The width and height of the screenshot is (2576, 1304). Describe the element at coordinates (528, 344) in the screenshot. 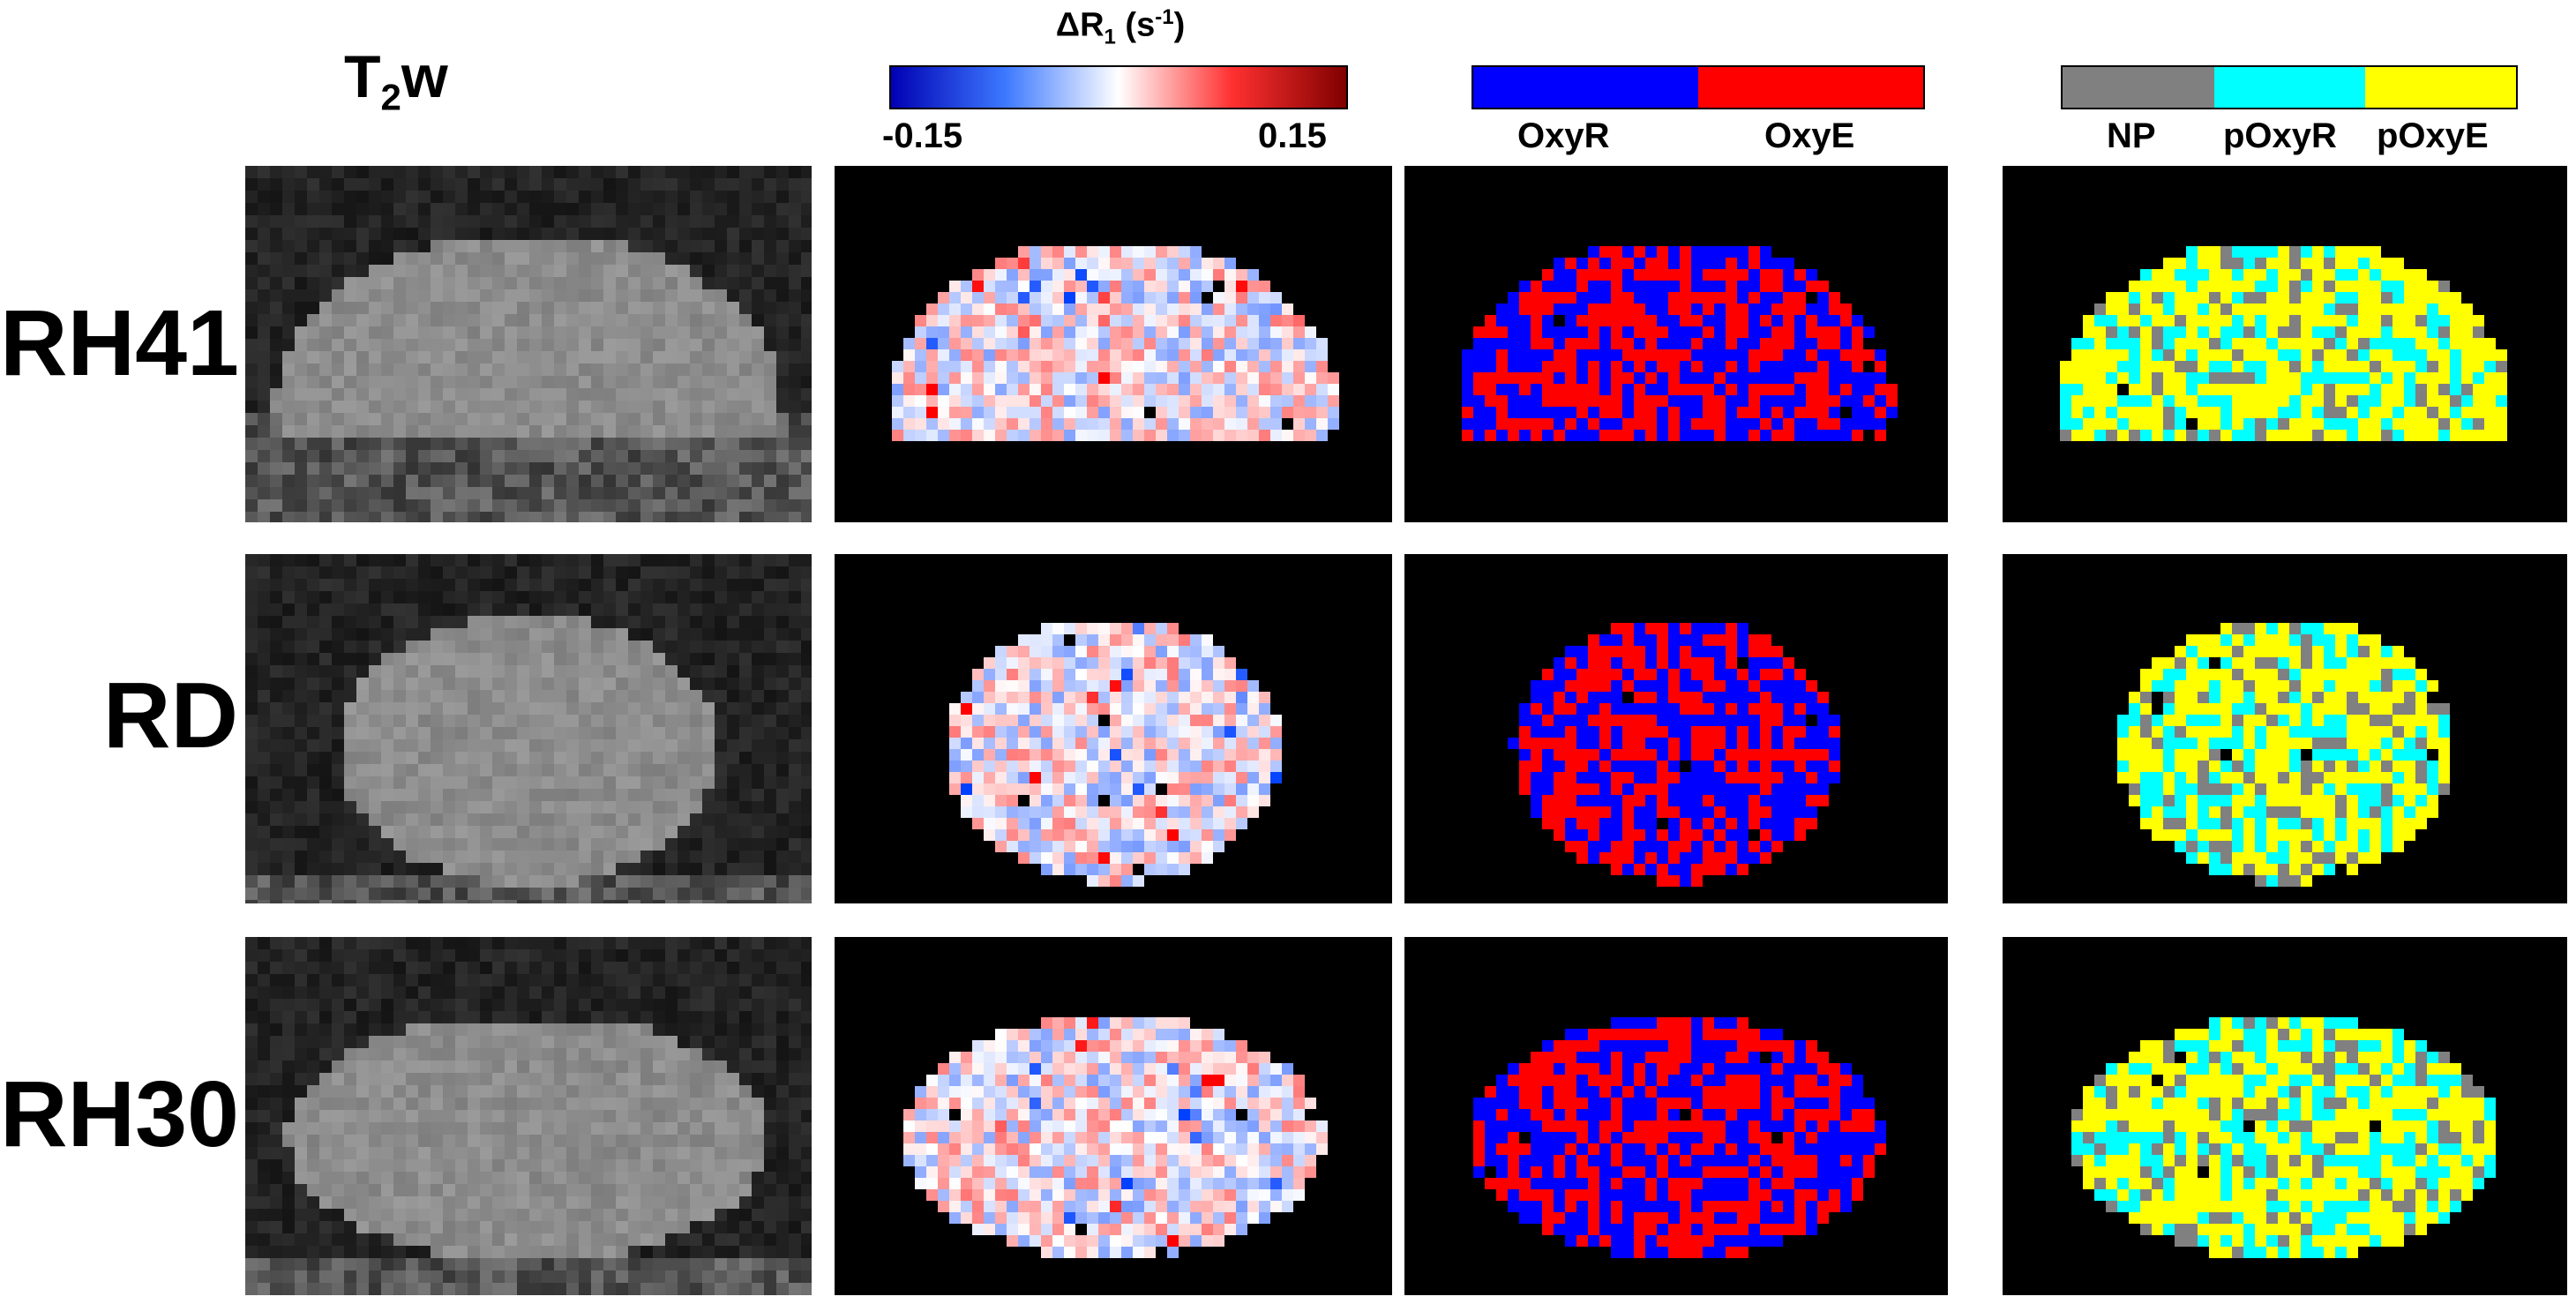

I see `t2w-image-rh41` at that location.